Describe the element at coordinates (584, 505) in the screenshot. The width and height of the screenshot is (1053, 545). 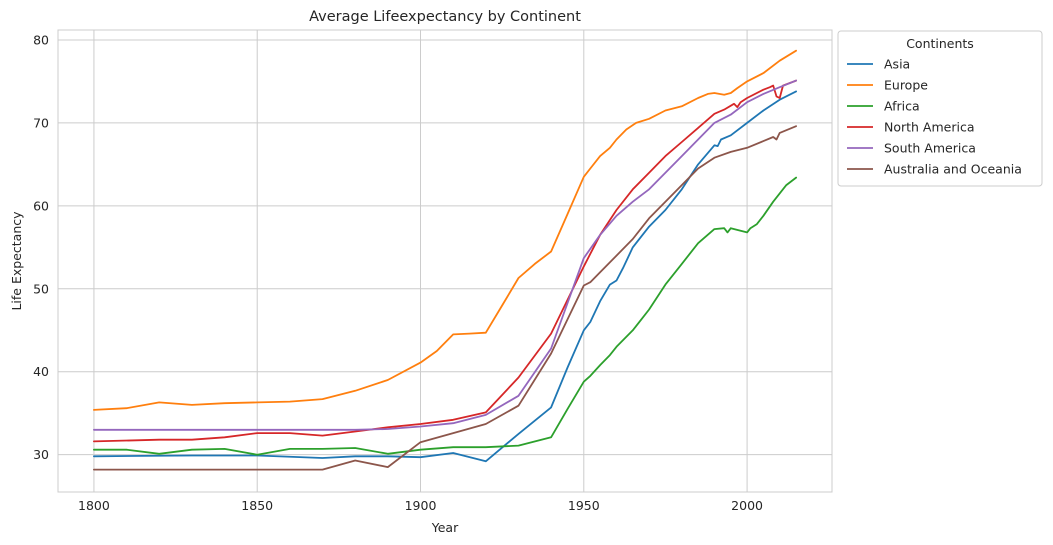
I see `x-tick-label: 1950` at that location.